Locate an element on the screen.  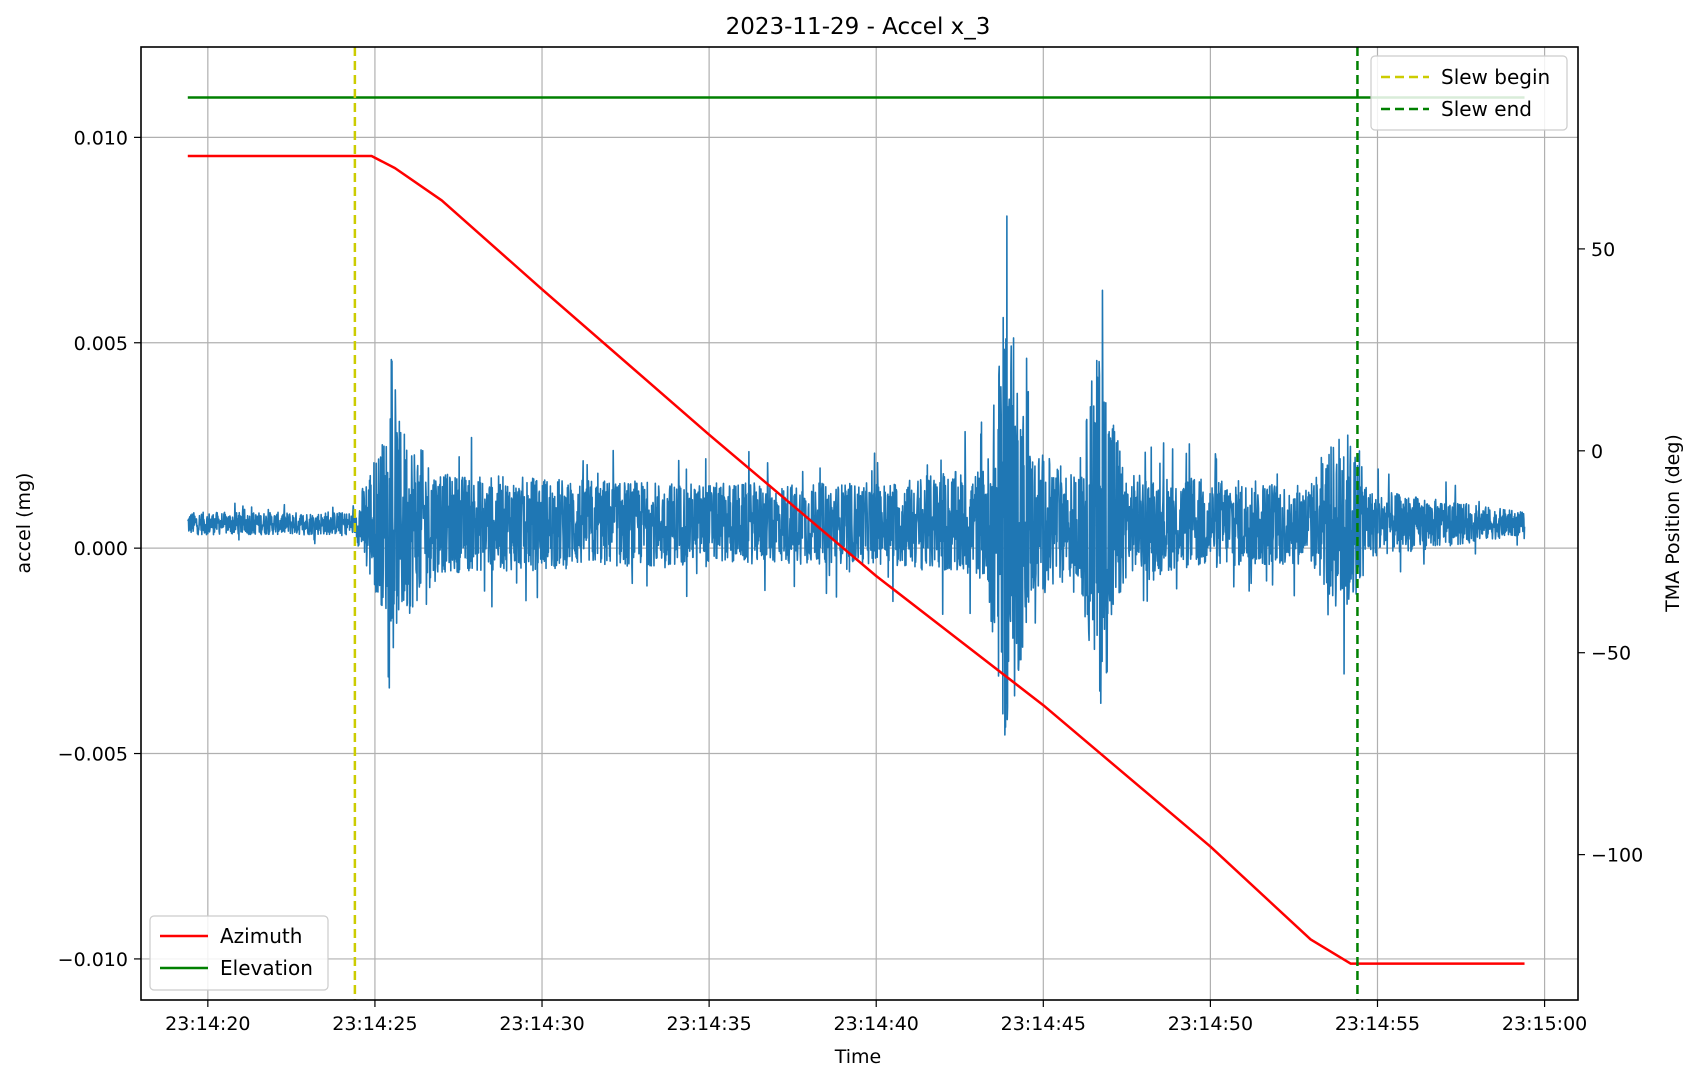
x-tick-label: 23:14:45 is located at coordinates (1043, 1024).